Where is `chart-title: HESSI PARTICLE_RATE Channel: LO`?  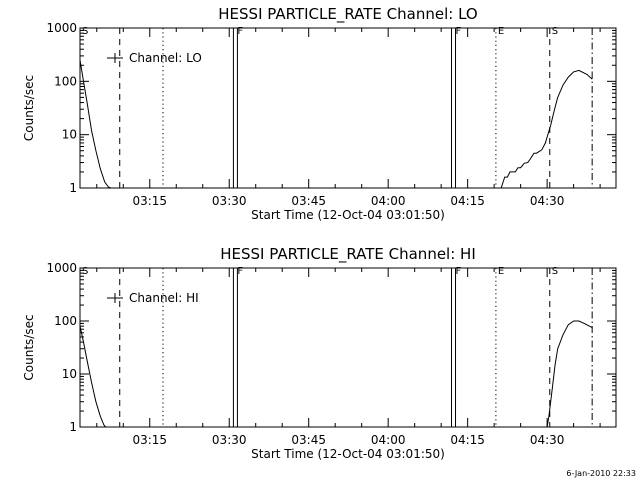
chart-title: HESSI PARTICLE_RATE Channel: LO is located at coordinates (347, 14).